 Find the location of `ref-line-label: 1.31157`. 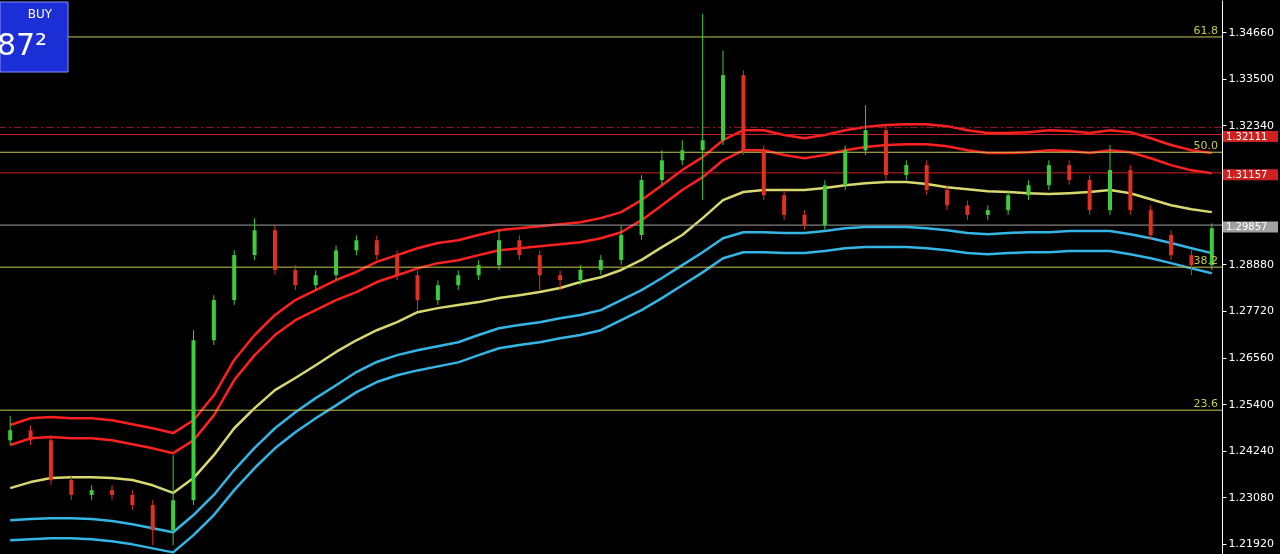

ref-line-label: 1.31157 is located at coordinates (1247, 174).